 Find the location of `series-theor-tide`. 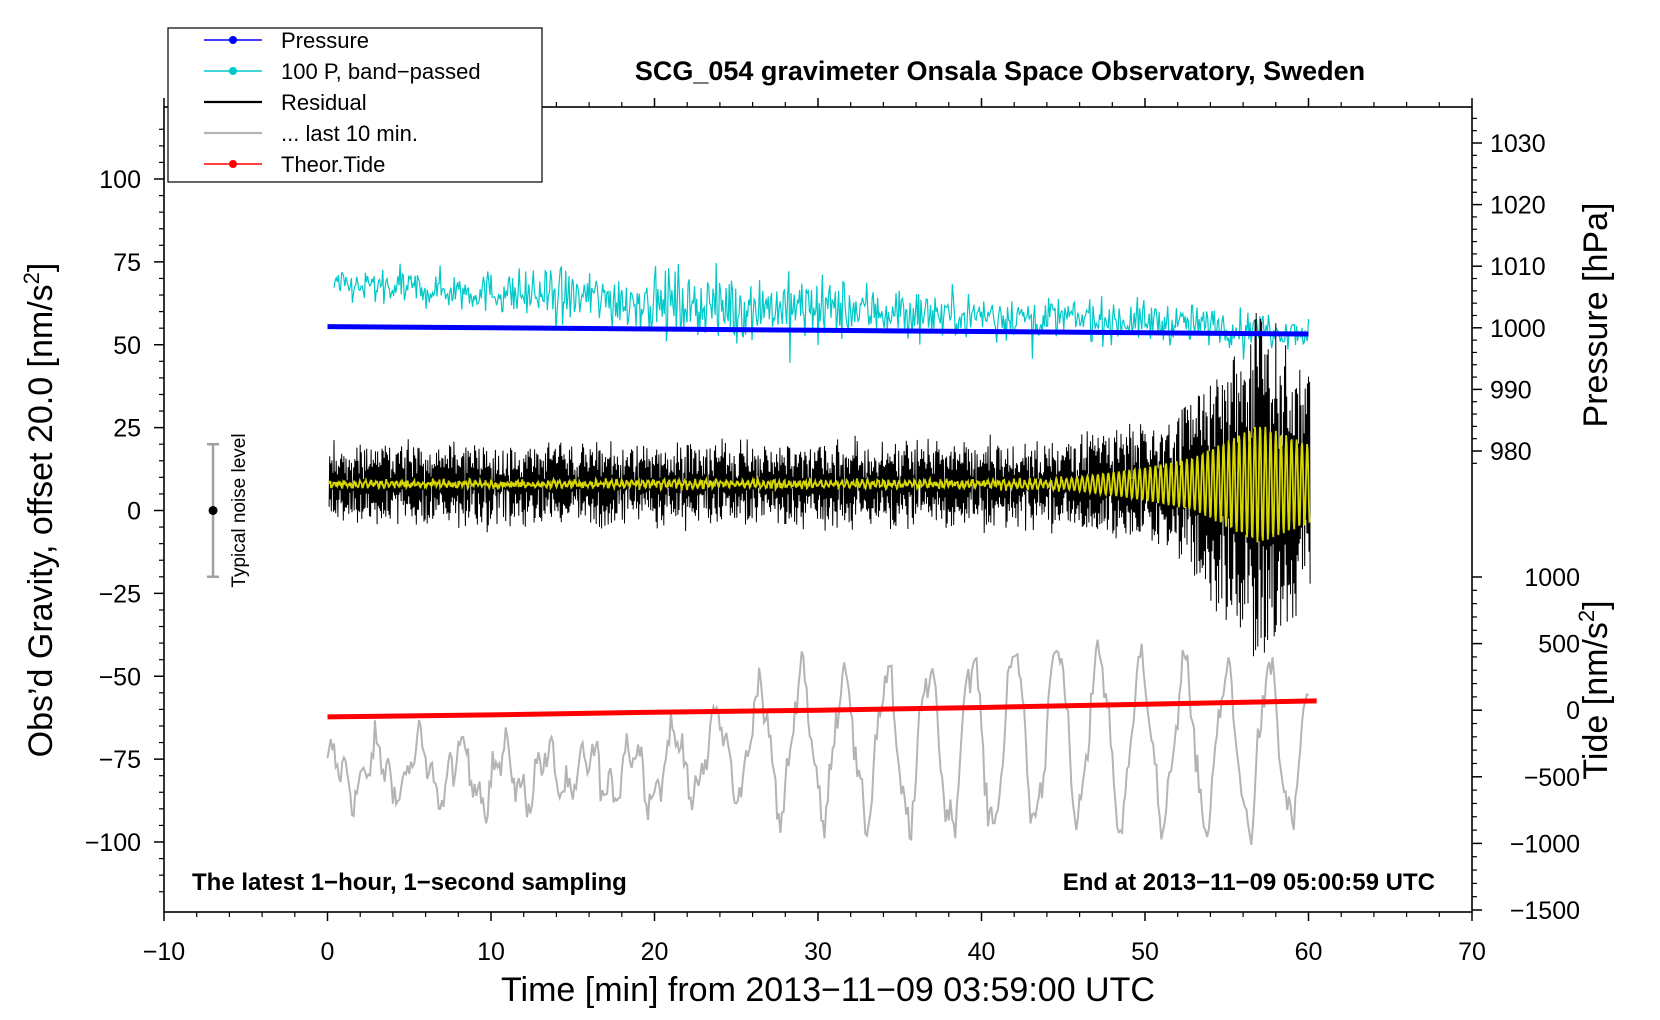

series-theor-tide is located at coordinates (822, 709).